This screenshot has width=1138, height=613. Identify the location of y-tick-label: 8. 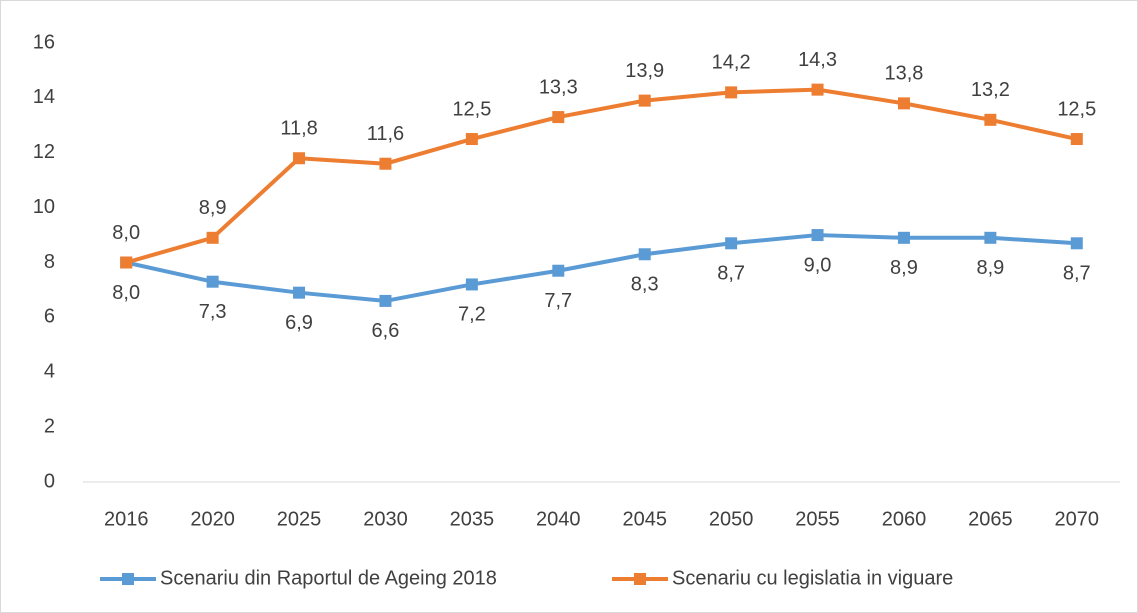
(49, 262).